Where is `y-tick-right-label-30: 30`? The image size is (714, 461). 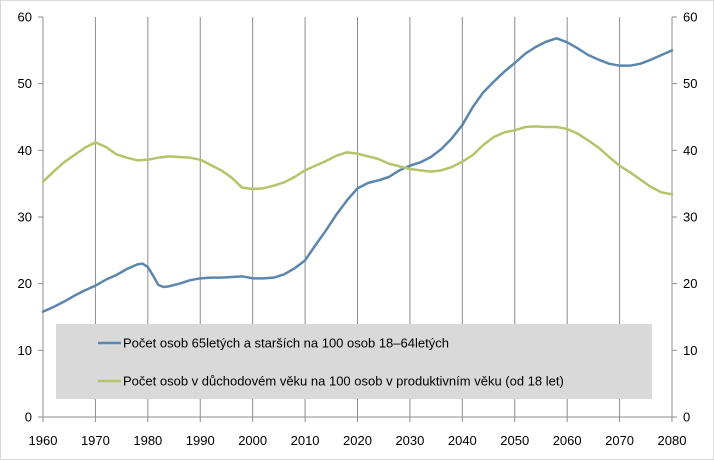 y-tick-right-label-30: 30 is located at coordinates (690, 217).